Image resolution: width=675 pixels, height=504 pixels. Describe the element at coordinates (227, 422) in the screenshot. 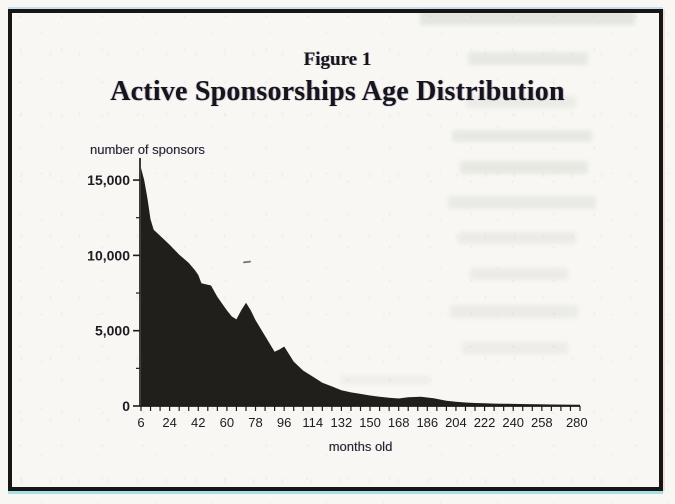

I see `x-tick-label: 60` at that location.